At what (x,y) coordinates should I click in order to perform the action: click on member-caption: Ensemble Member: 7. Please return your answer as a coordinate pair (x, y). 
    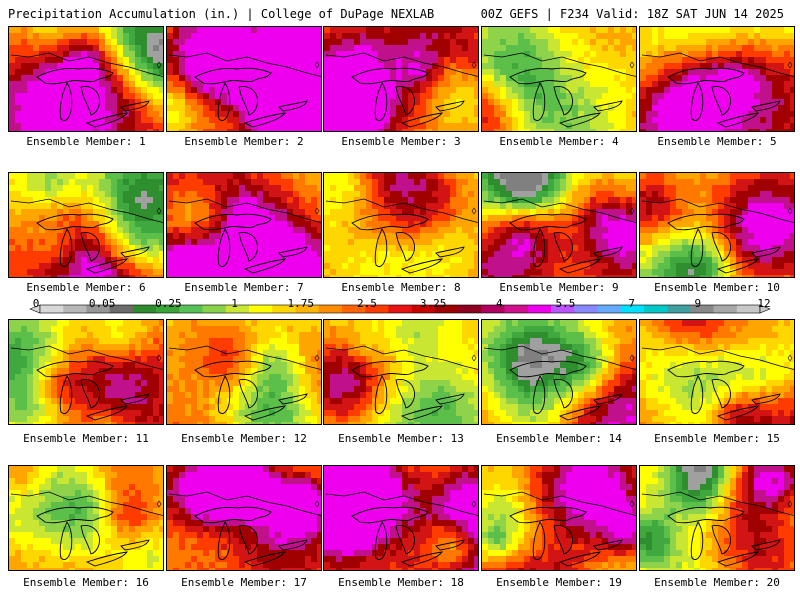
    Looking at the image, I should click on (244, 287).